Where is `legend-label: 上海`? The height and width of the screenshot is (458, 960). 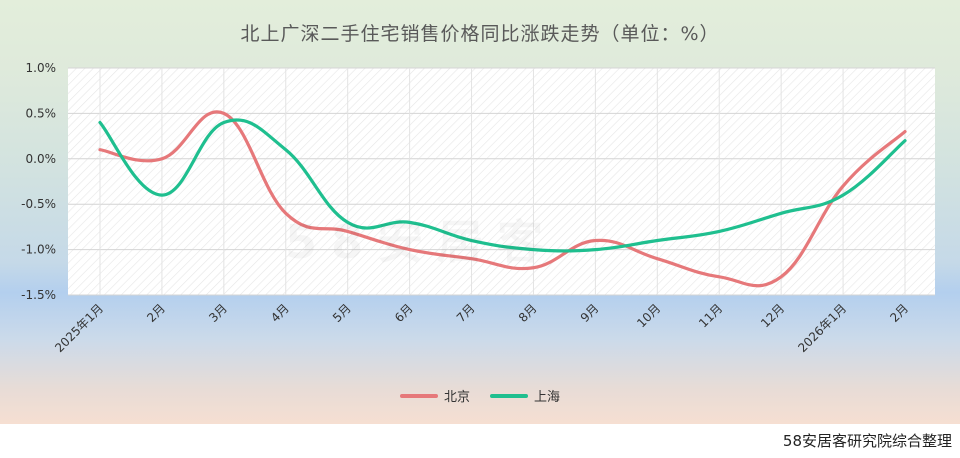
legend-label: 上海 is located at coordinates (547, 397).